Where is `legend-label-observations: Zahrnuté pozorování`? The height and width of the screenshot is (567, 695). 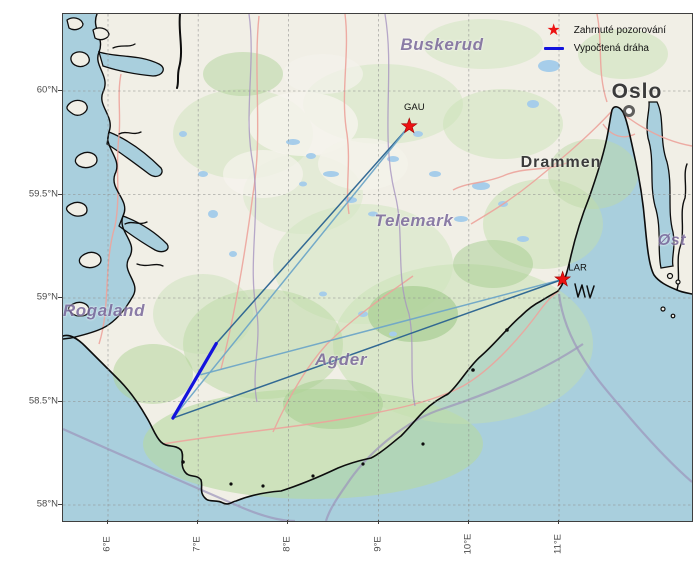 legend-label-observations: Zahrnuté pozorování is located at coordinates (619, 30).